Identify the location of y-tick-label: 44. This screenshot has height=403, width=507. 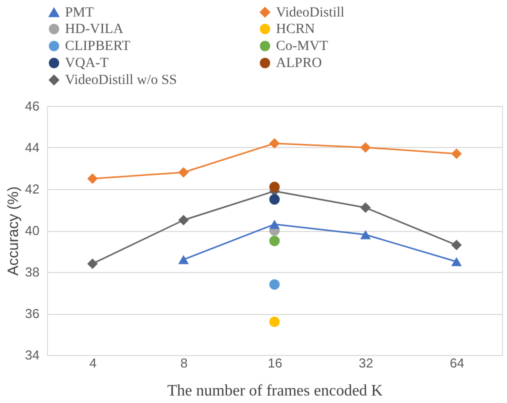
(32, 147).